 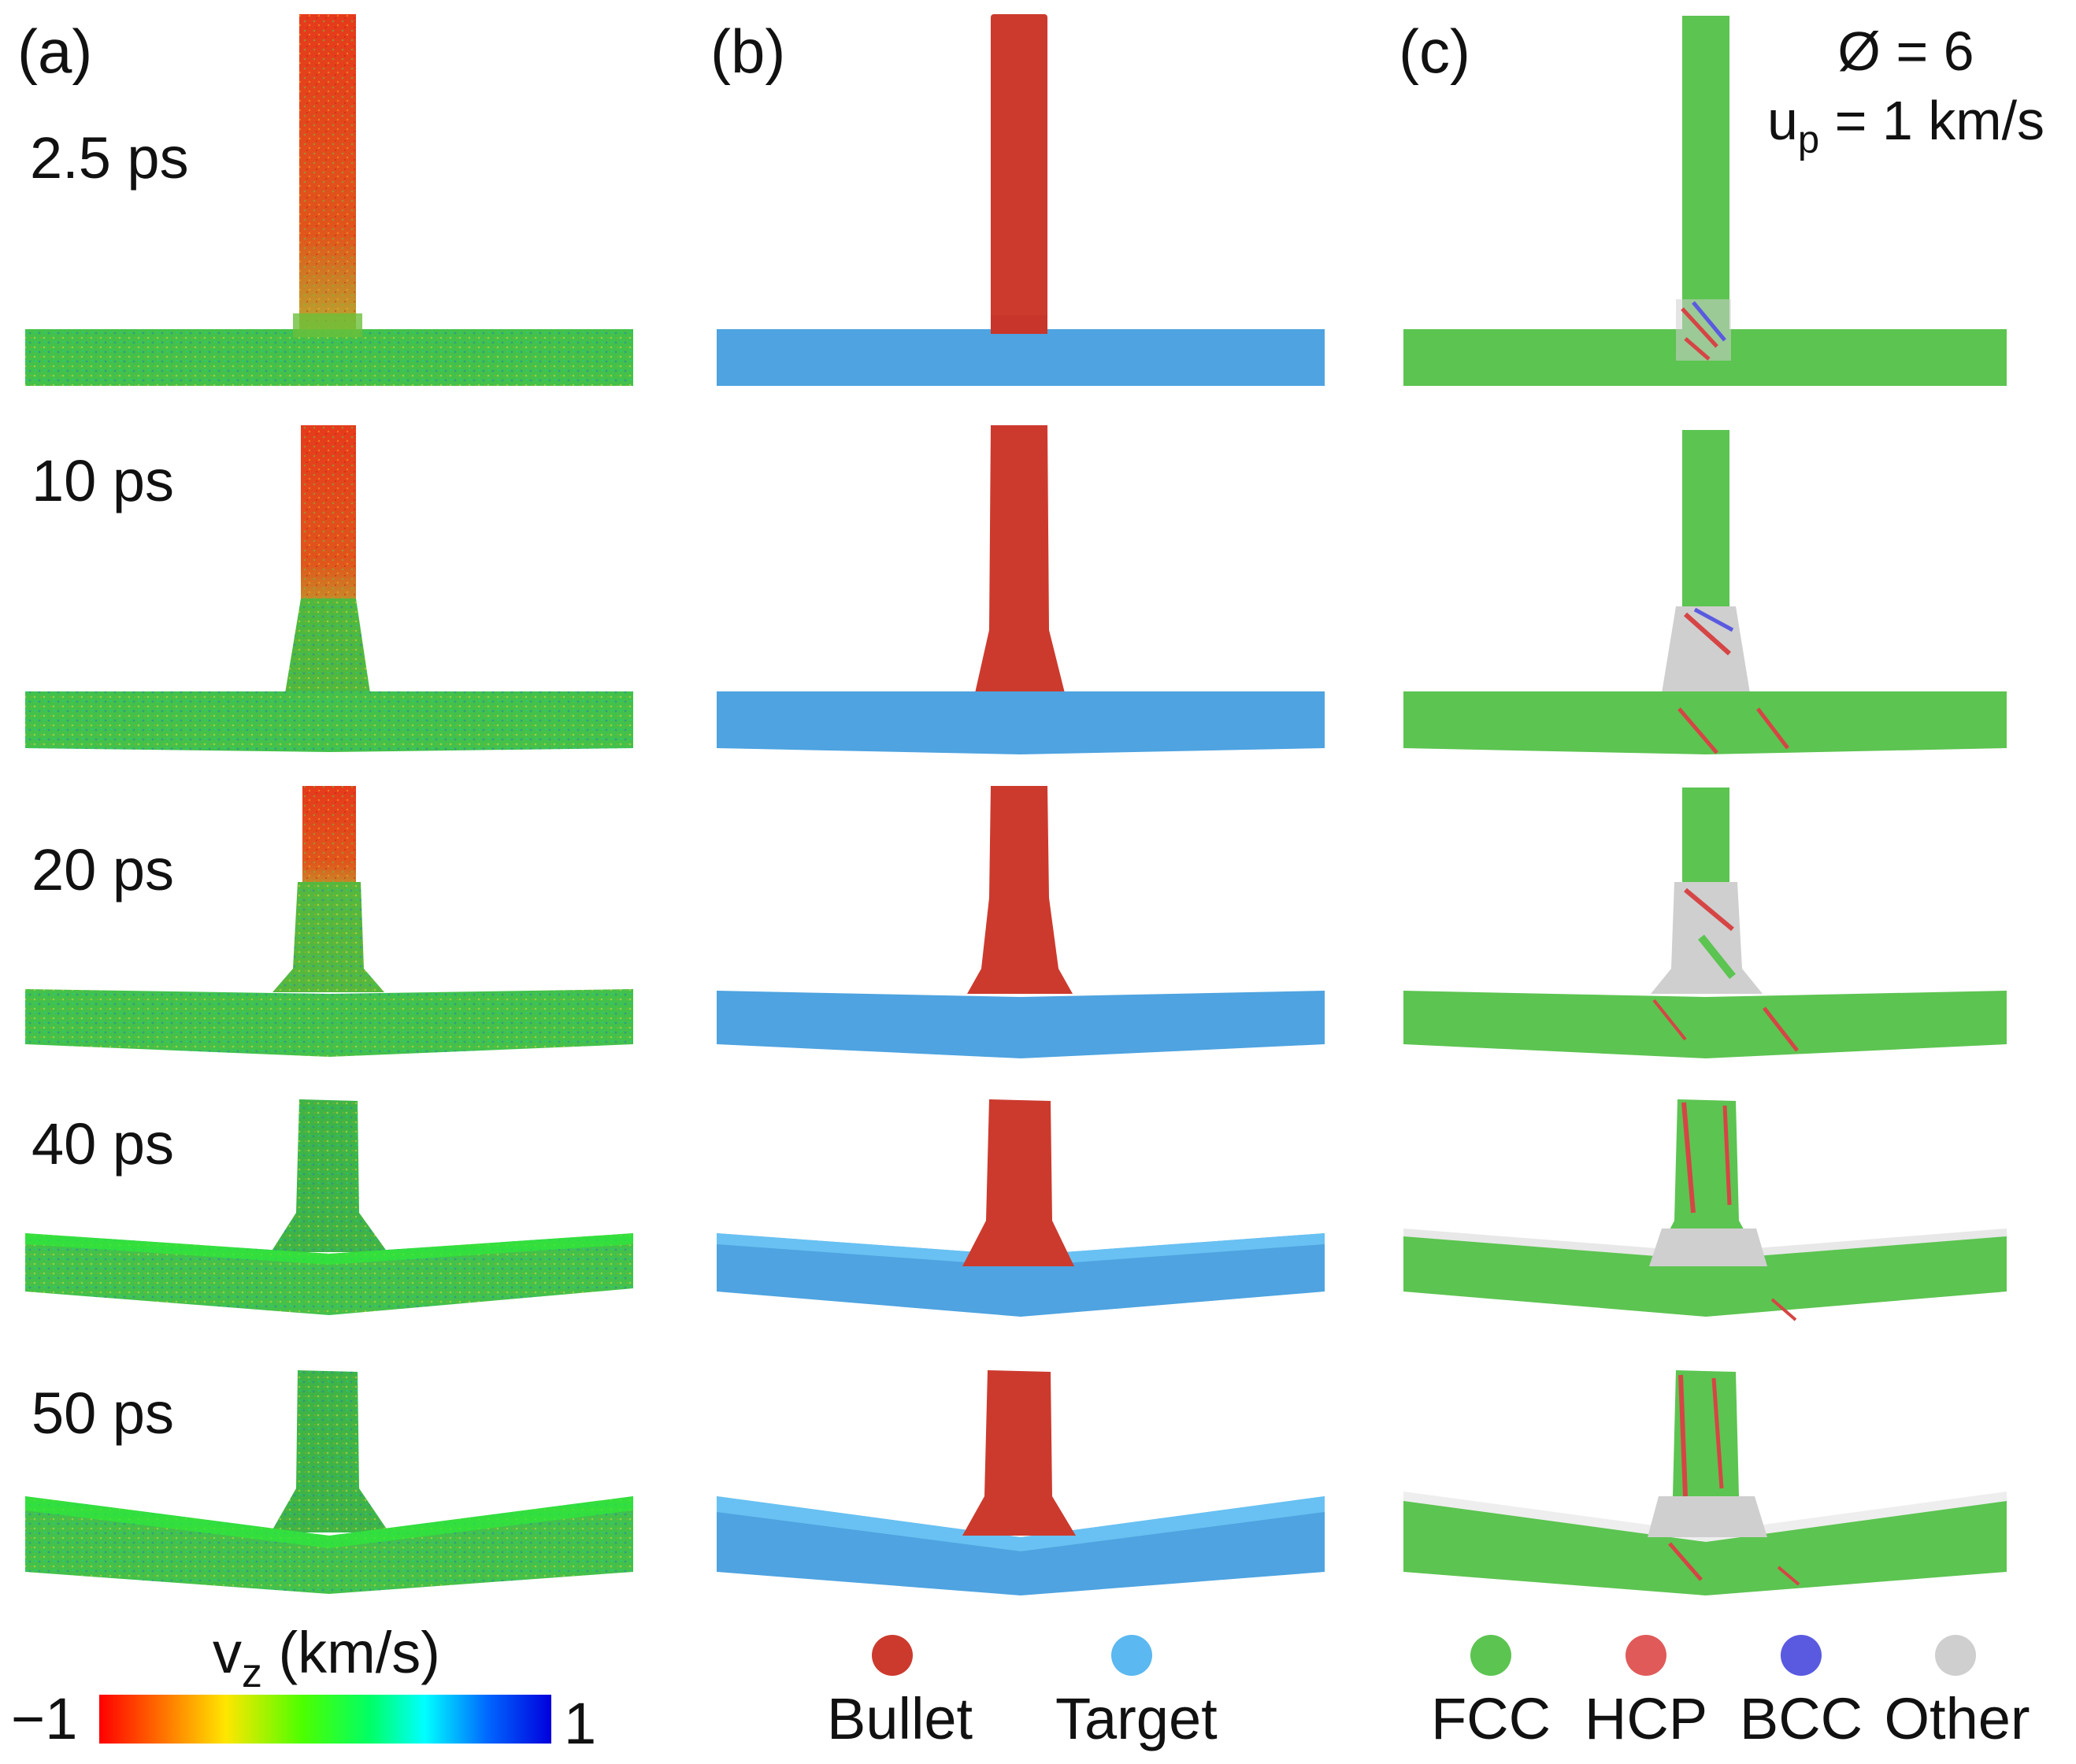 I want to click on legend-b-label-0: Bullet, so click(x=900, y=1718).